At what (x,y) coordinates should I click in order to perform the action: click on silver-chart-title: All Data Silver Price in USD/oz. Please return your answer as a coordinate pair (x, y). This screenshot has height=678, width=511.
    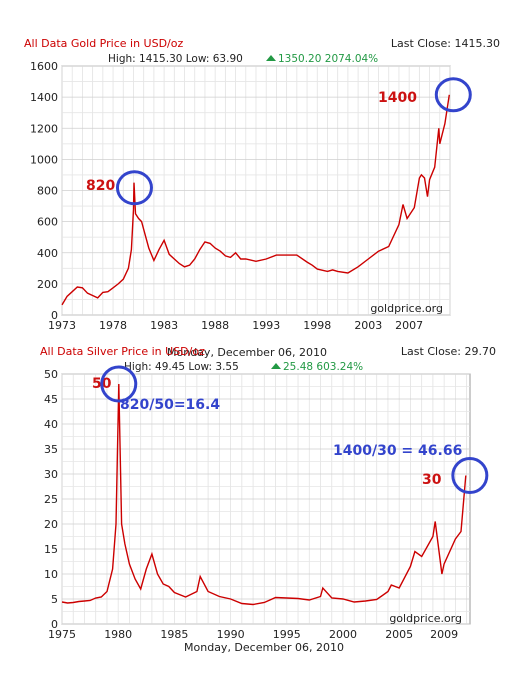
    Looking at the image, I should click on (122, 351).